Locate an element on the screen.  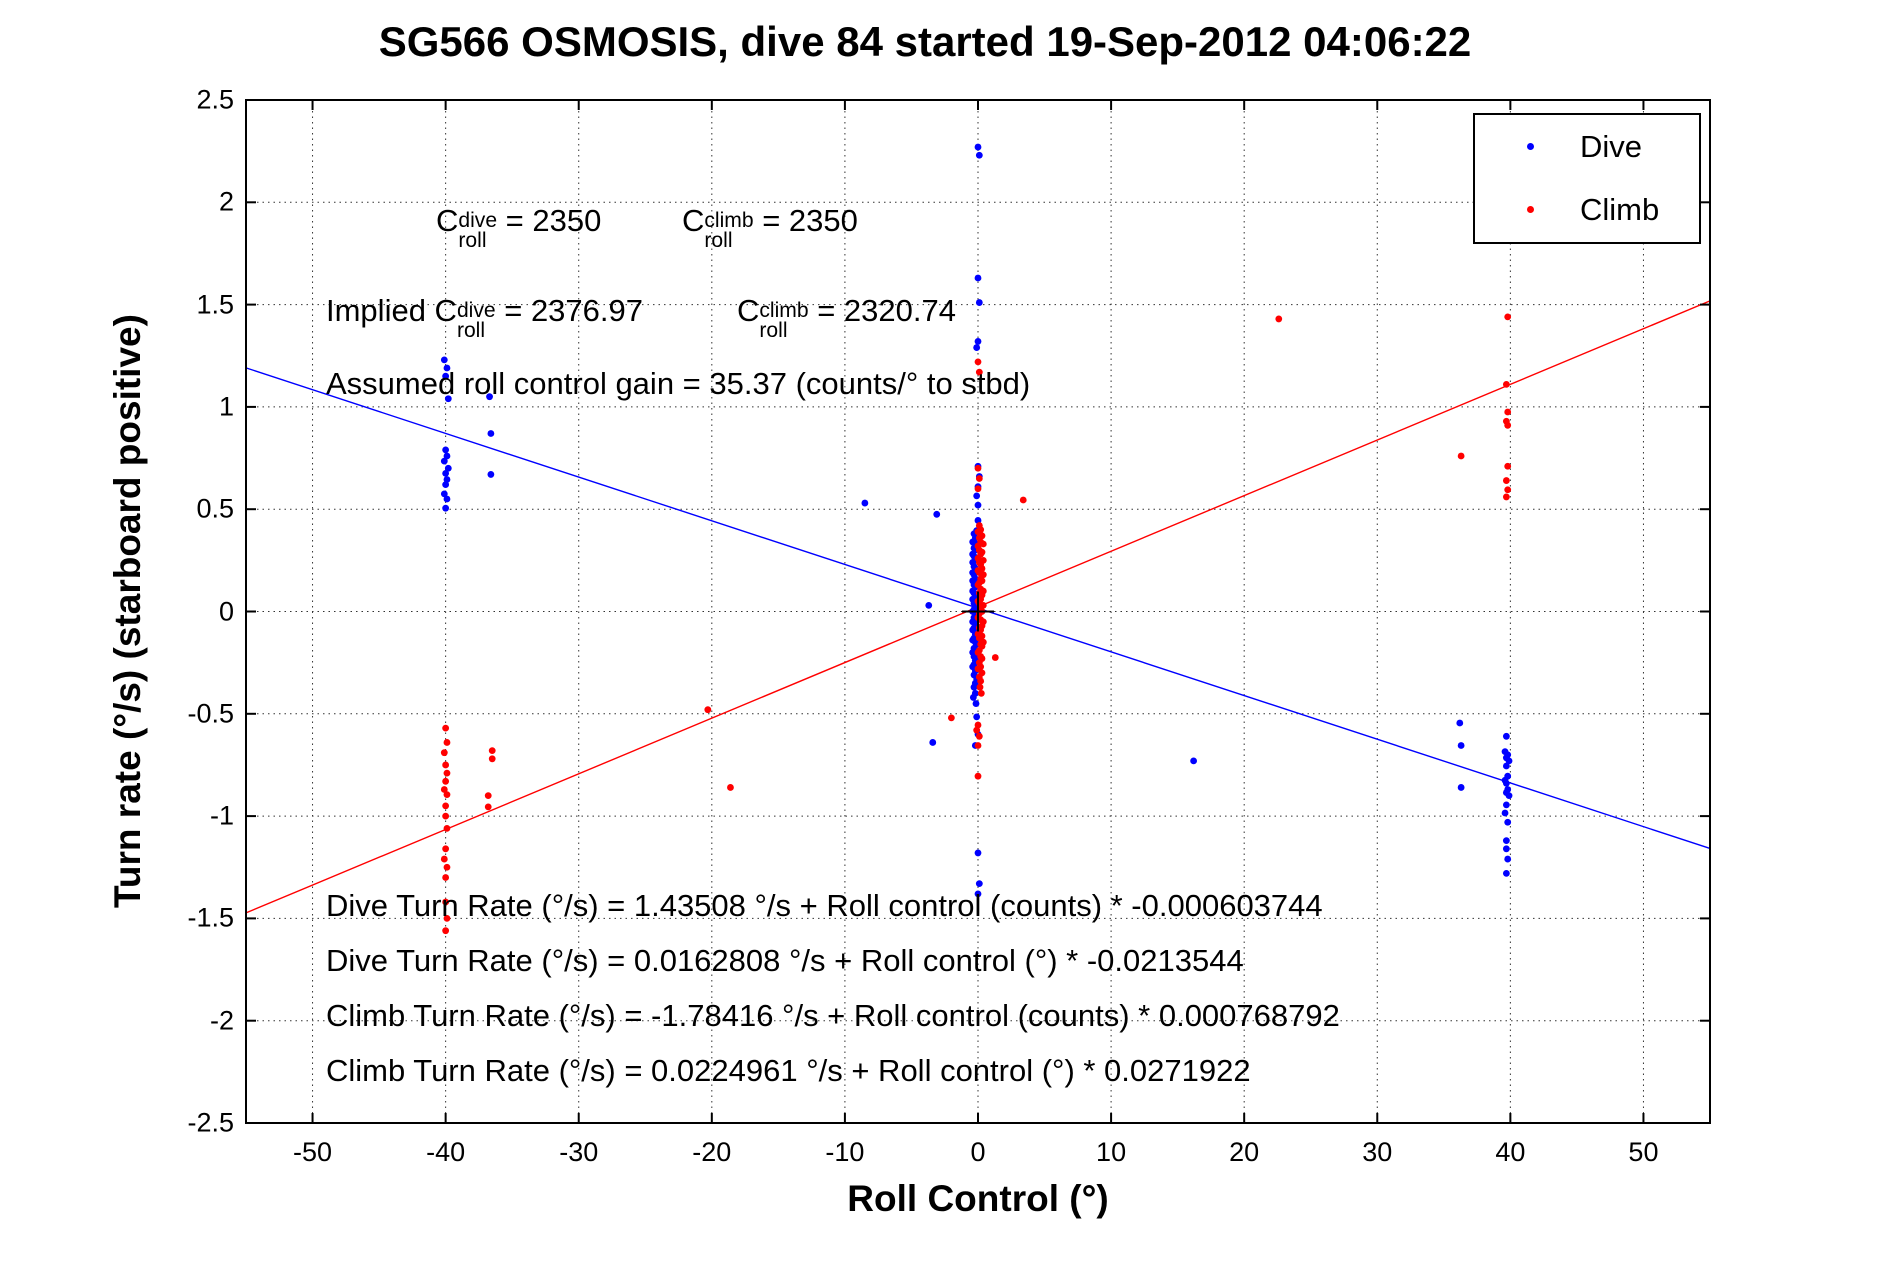
y-tick-label: -2 is located at coordinates (221, 1020).